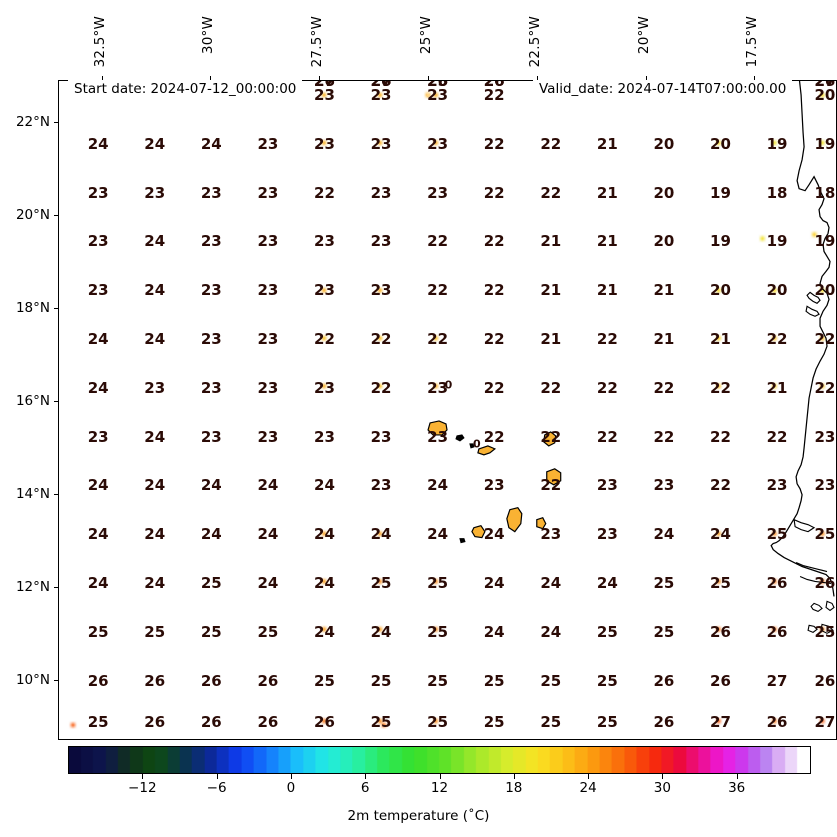  What do you see at coordinates (32, 214) in the screenshot?
I see `lat-tick-label: 20°N` at bounding box center [32, 214].